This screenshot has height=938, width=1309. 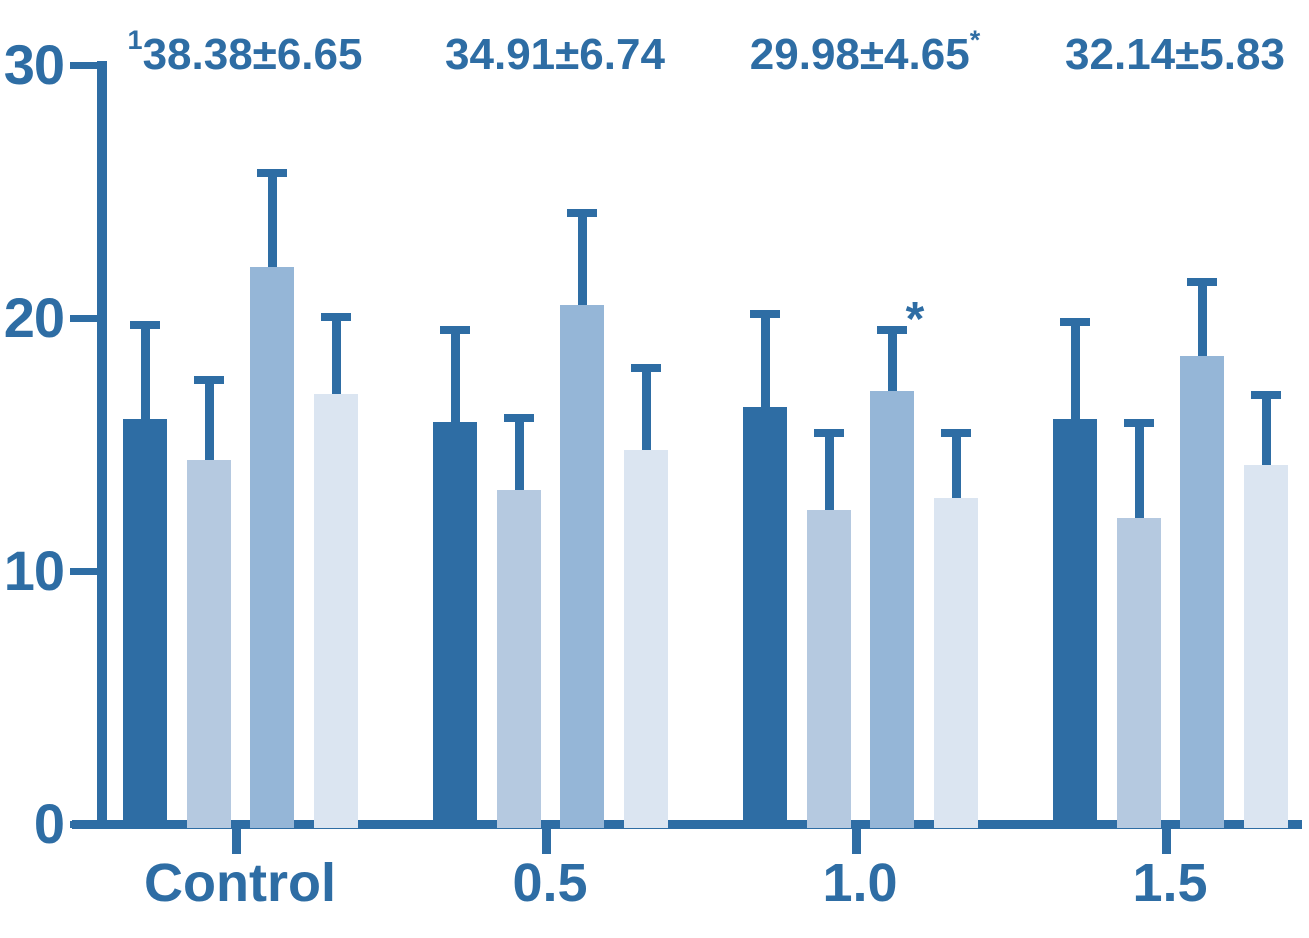 I want to click on y-axis-tick-label: 10, so click(x=34, y=570).